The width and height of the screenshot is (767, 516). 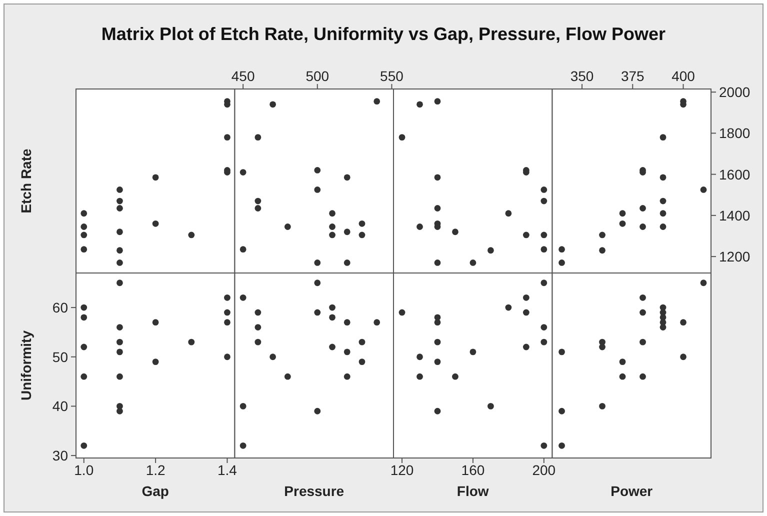 What do you see at coordinates (26, 181) in the screenshot?
I see `y-axis-title: Etch Rate` at bounding box center [26, 181].